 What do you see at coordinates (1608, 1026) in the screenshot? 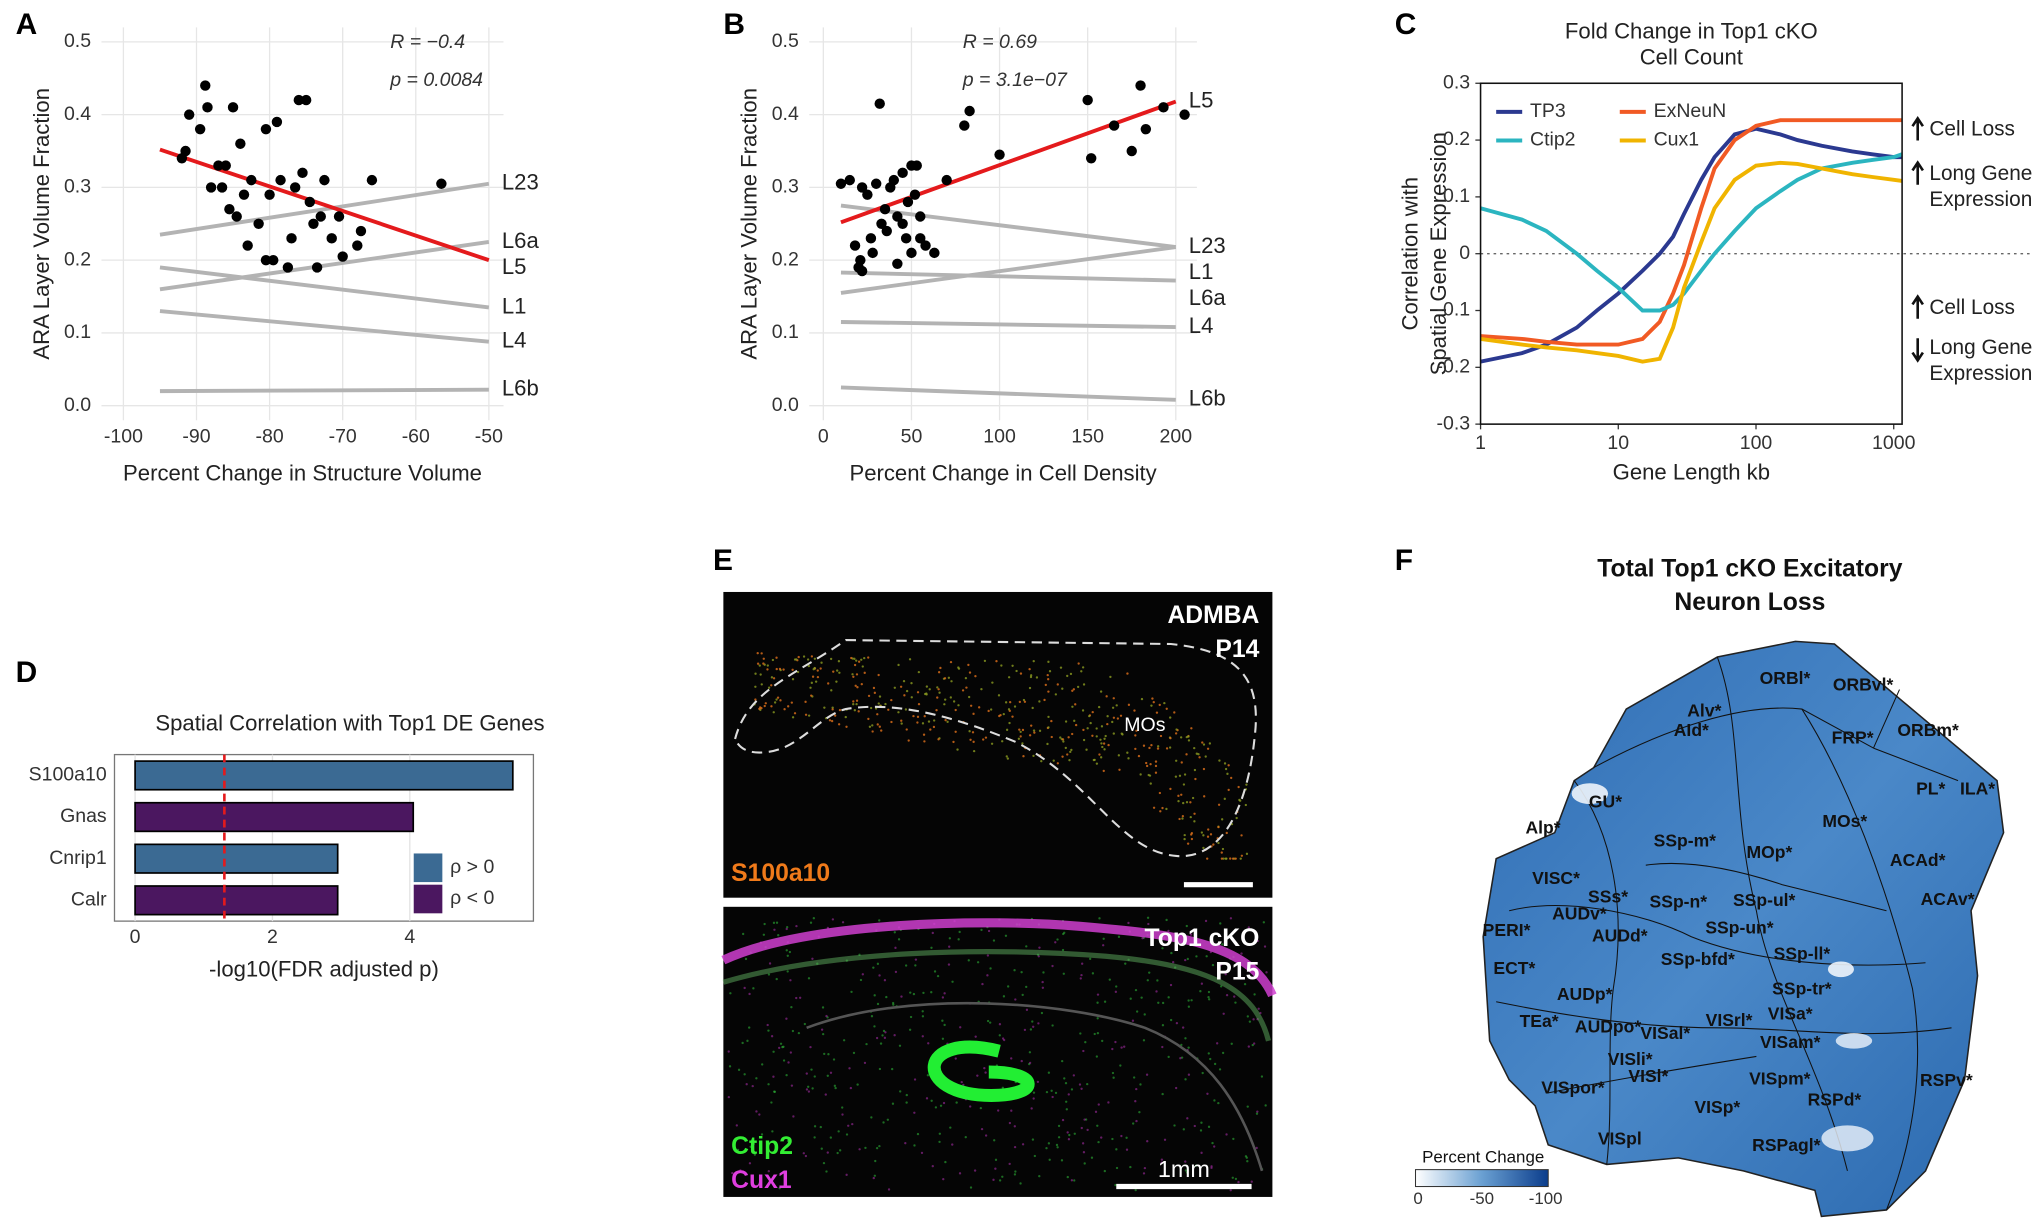
I see `region-label: AUDpo*` at bounding box center [1608, 1026].